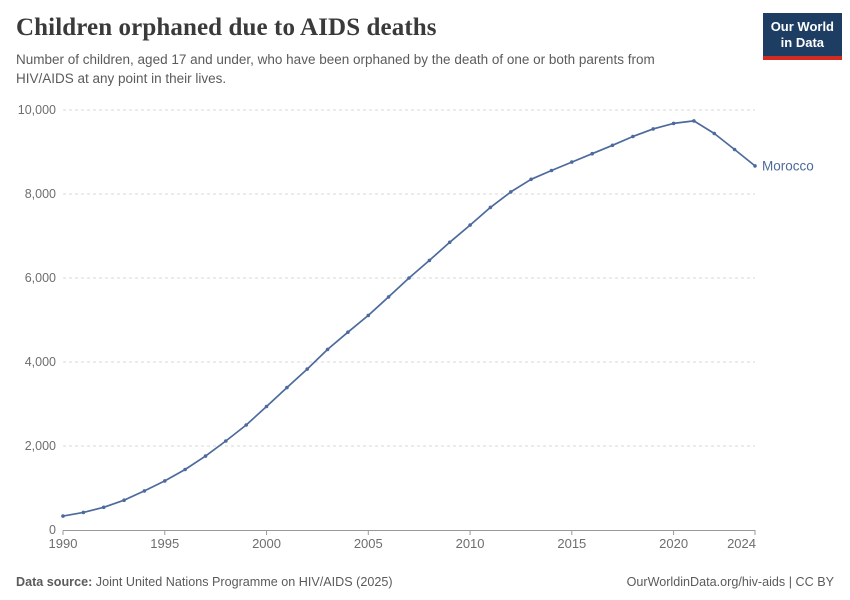  I want to click on y-axis-tick-label: 0, so click(52, 530).